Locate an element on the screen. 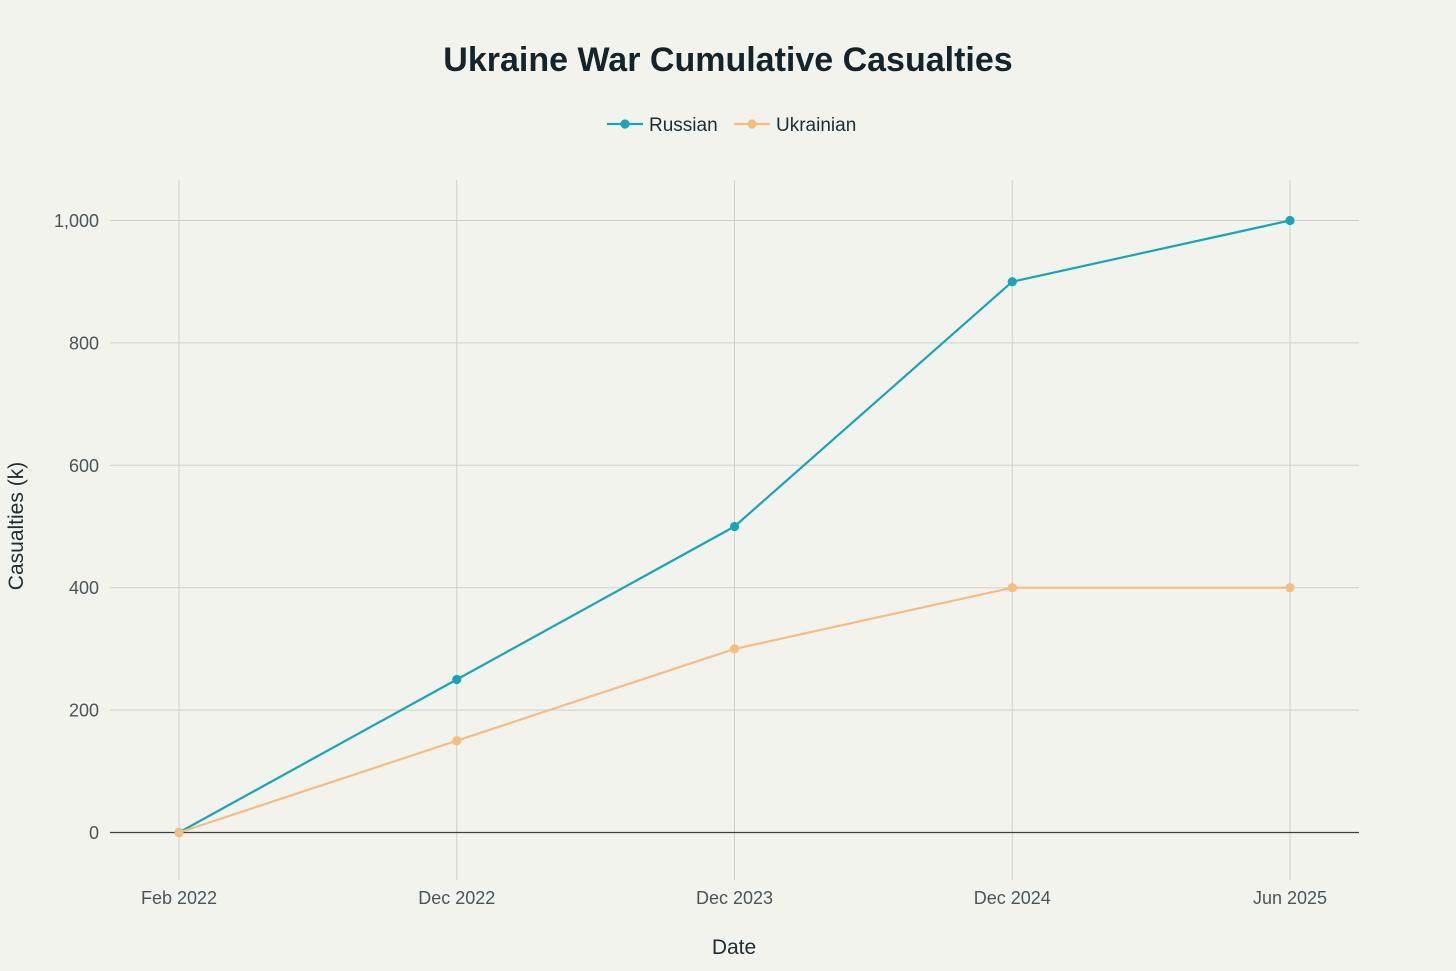 The width and height of the screenshot is (1456, 971). x-tick-label: Dec 2022 is located at coordinates (456, 898).